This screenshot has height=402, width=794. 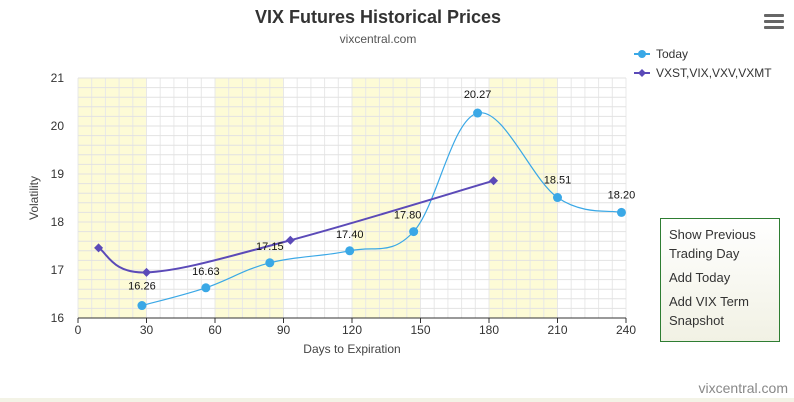 I want to click on x-tick-label: 90, so click(x=284, y=330).